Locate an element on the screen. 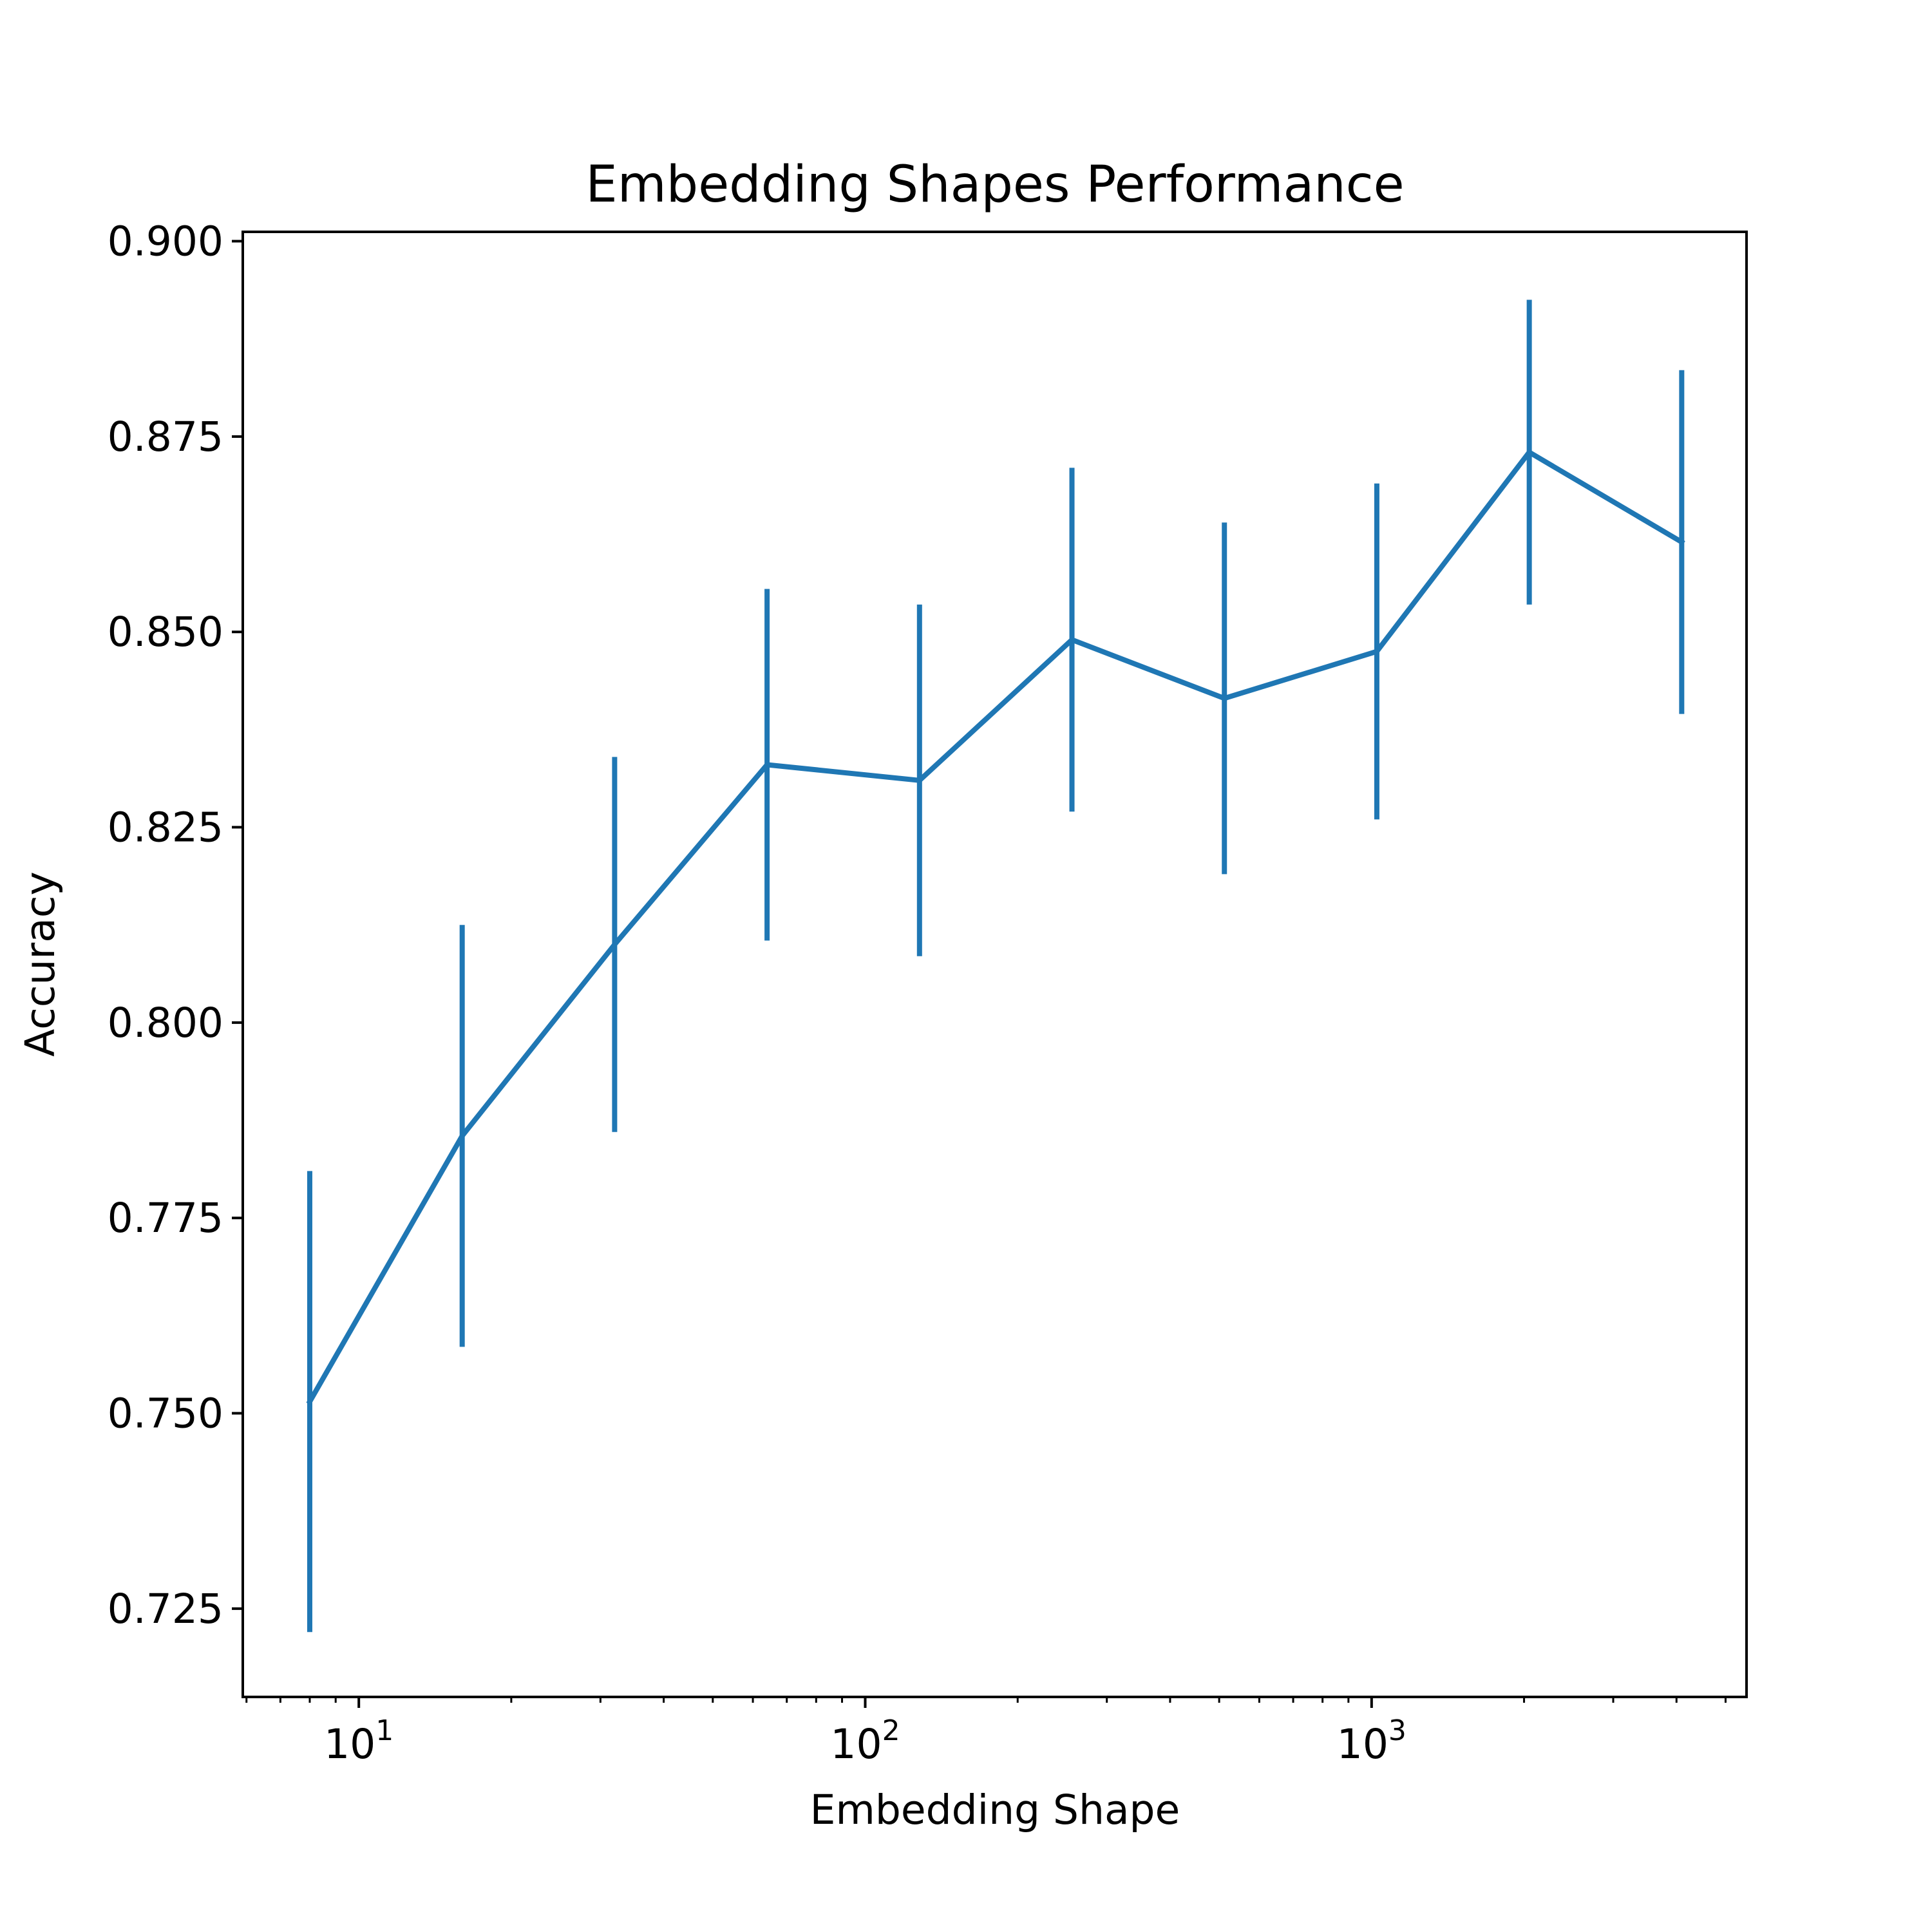 This screenshot has width=1932, height=1932. x-axis: 10¹ 10² 10³ is located at coordinates (986, 1733).